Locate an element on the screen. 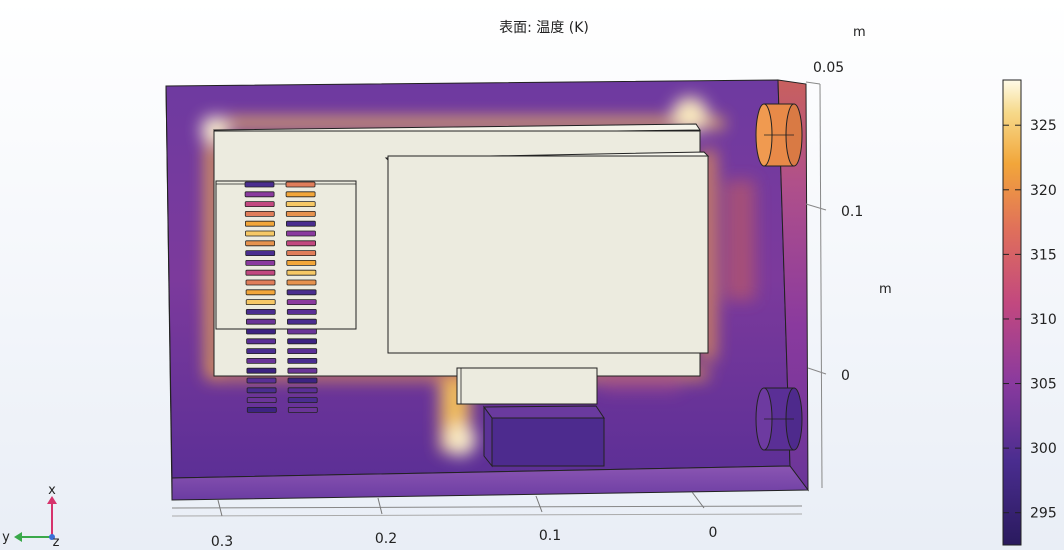 The width and height of the screenshot is (1064, 550). color-legend: 325 320 315 310 305 300 295 is located at coordinates (1029, 312).